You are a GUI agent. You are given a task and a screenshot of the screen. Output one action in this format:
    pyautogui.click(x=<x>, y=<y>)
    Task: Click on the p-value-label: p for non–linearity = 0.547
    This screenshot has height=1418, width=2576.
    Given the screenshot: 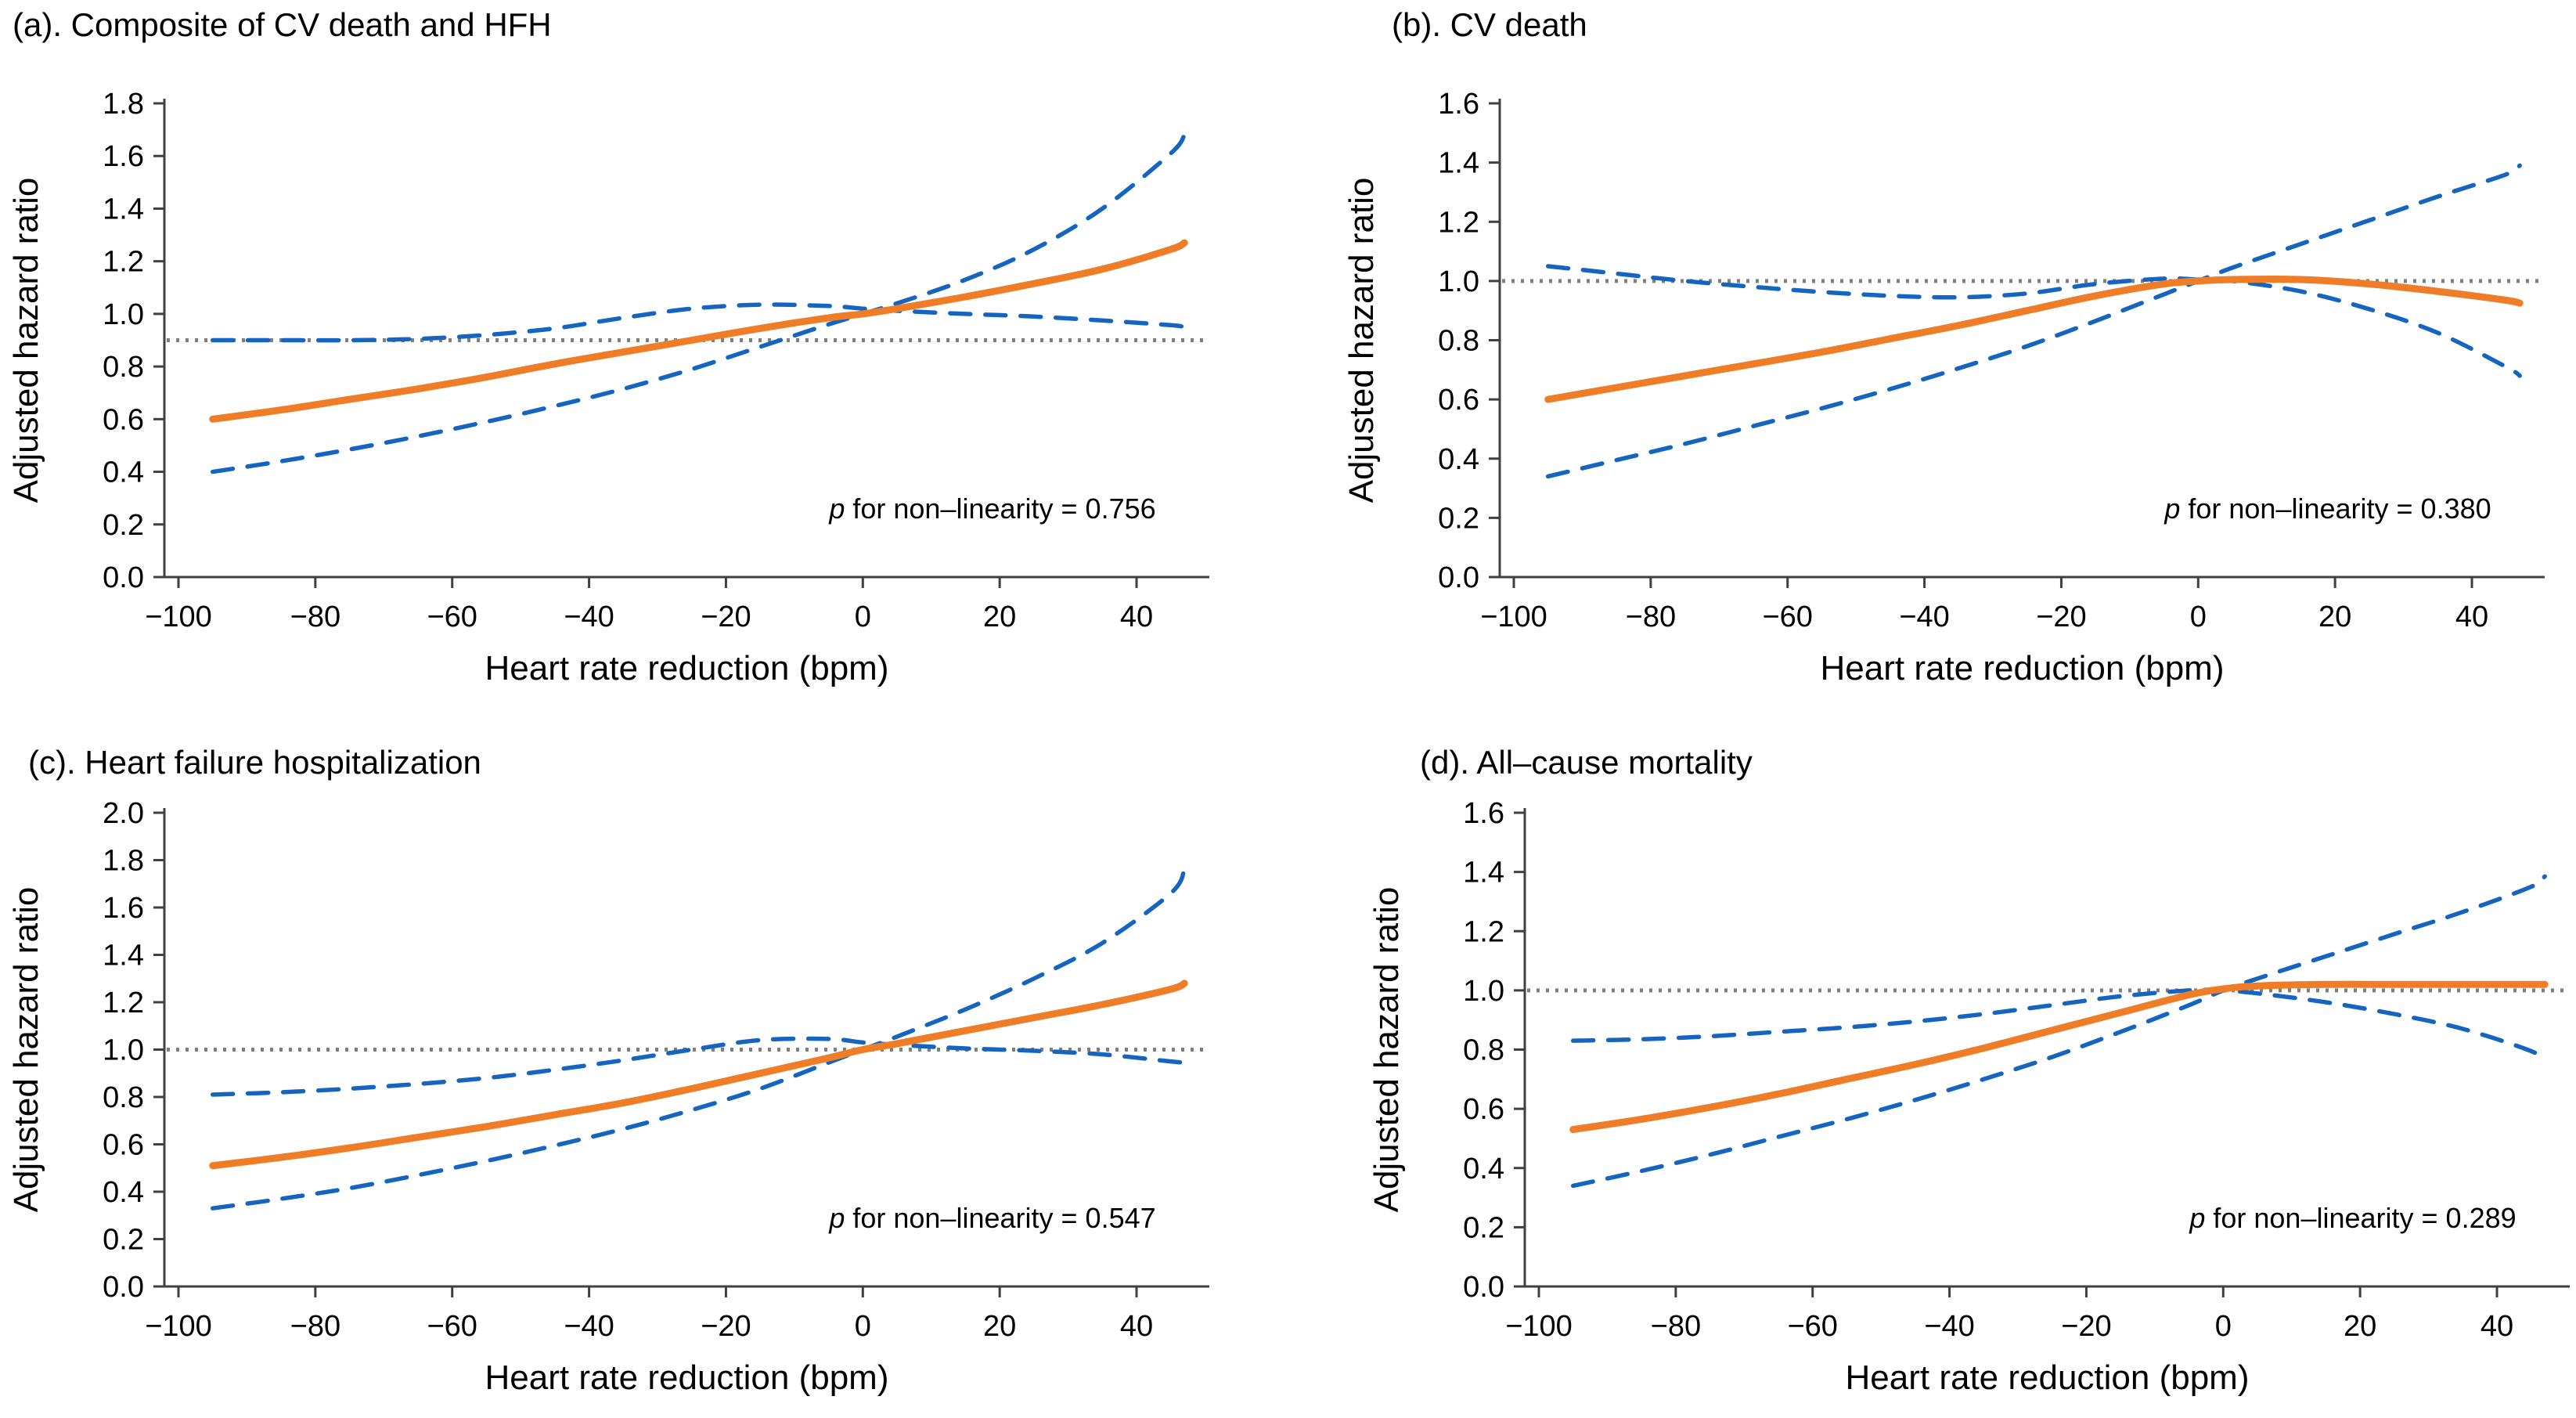 What is the action you would take?
    pyautogui.click(x=991, y=1218)
    